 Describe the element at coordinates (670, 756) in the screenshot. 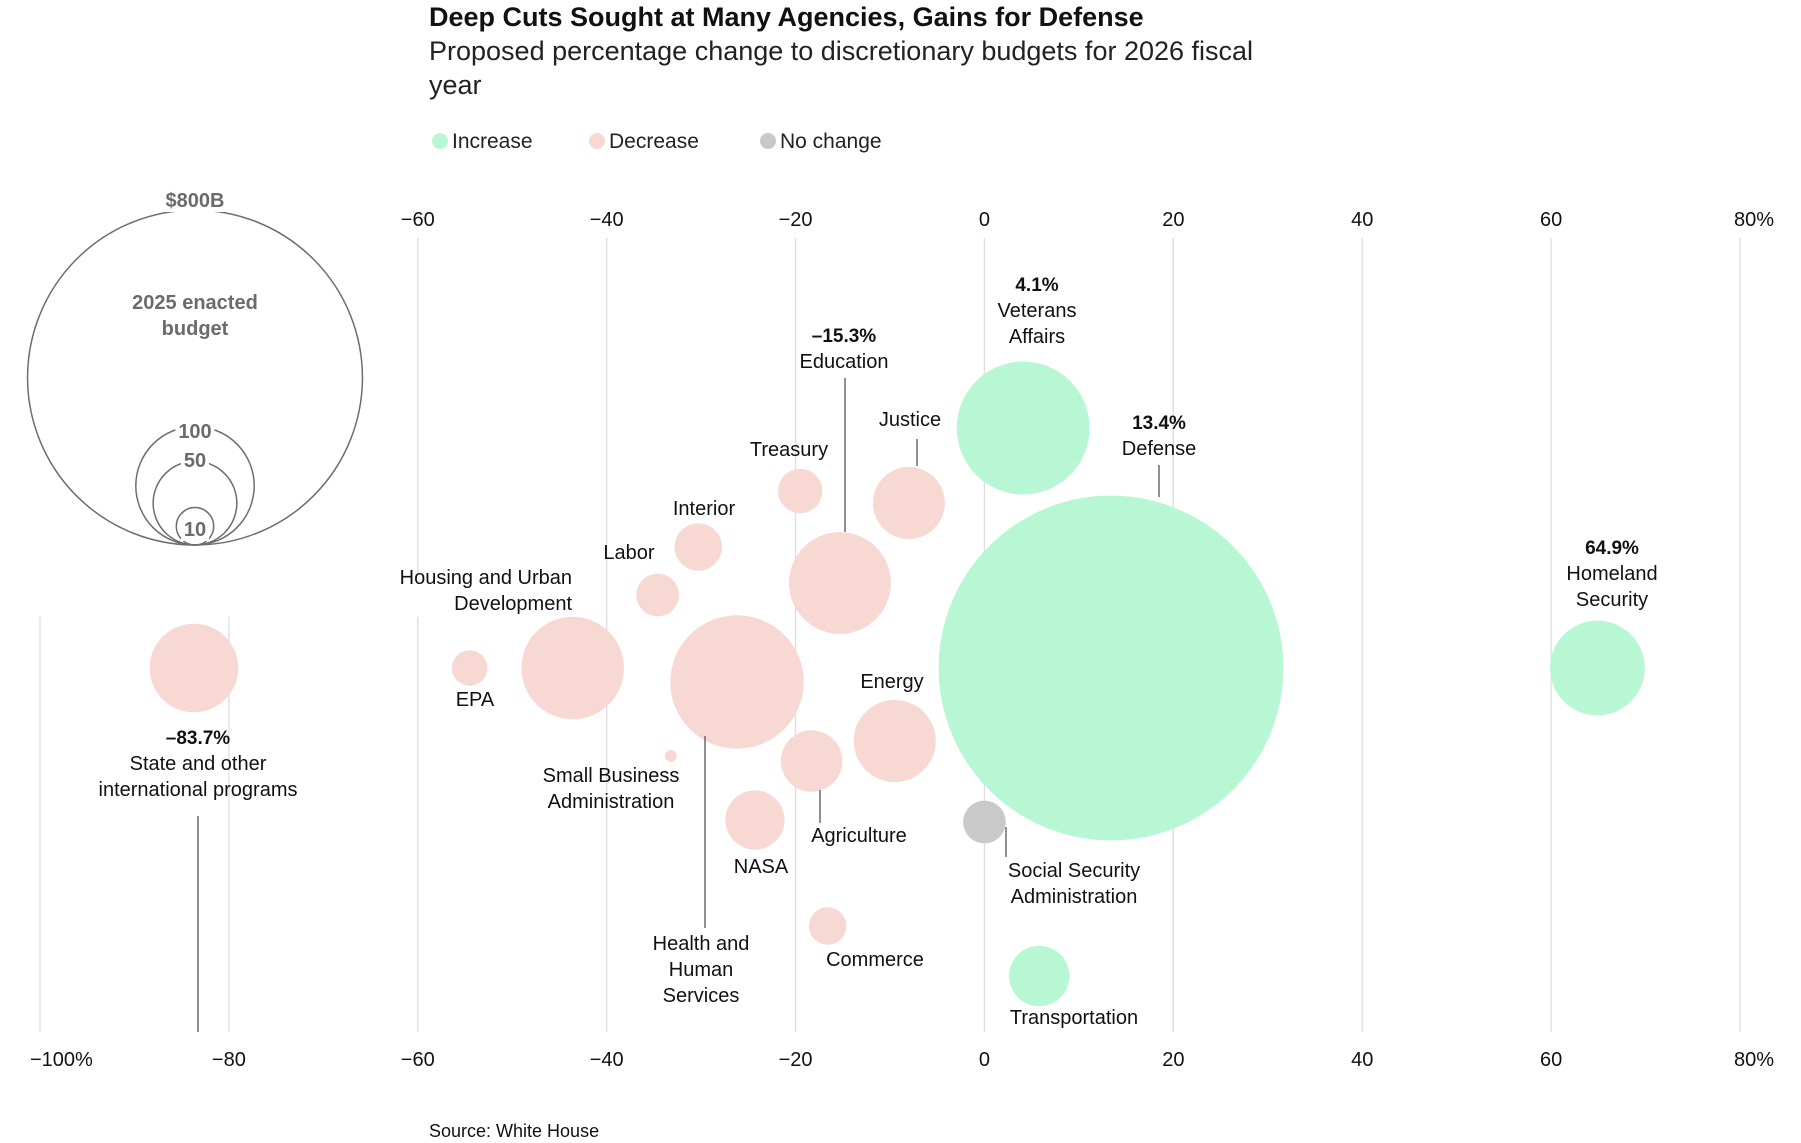

I see `bubble-small-business-administration` at that location.